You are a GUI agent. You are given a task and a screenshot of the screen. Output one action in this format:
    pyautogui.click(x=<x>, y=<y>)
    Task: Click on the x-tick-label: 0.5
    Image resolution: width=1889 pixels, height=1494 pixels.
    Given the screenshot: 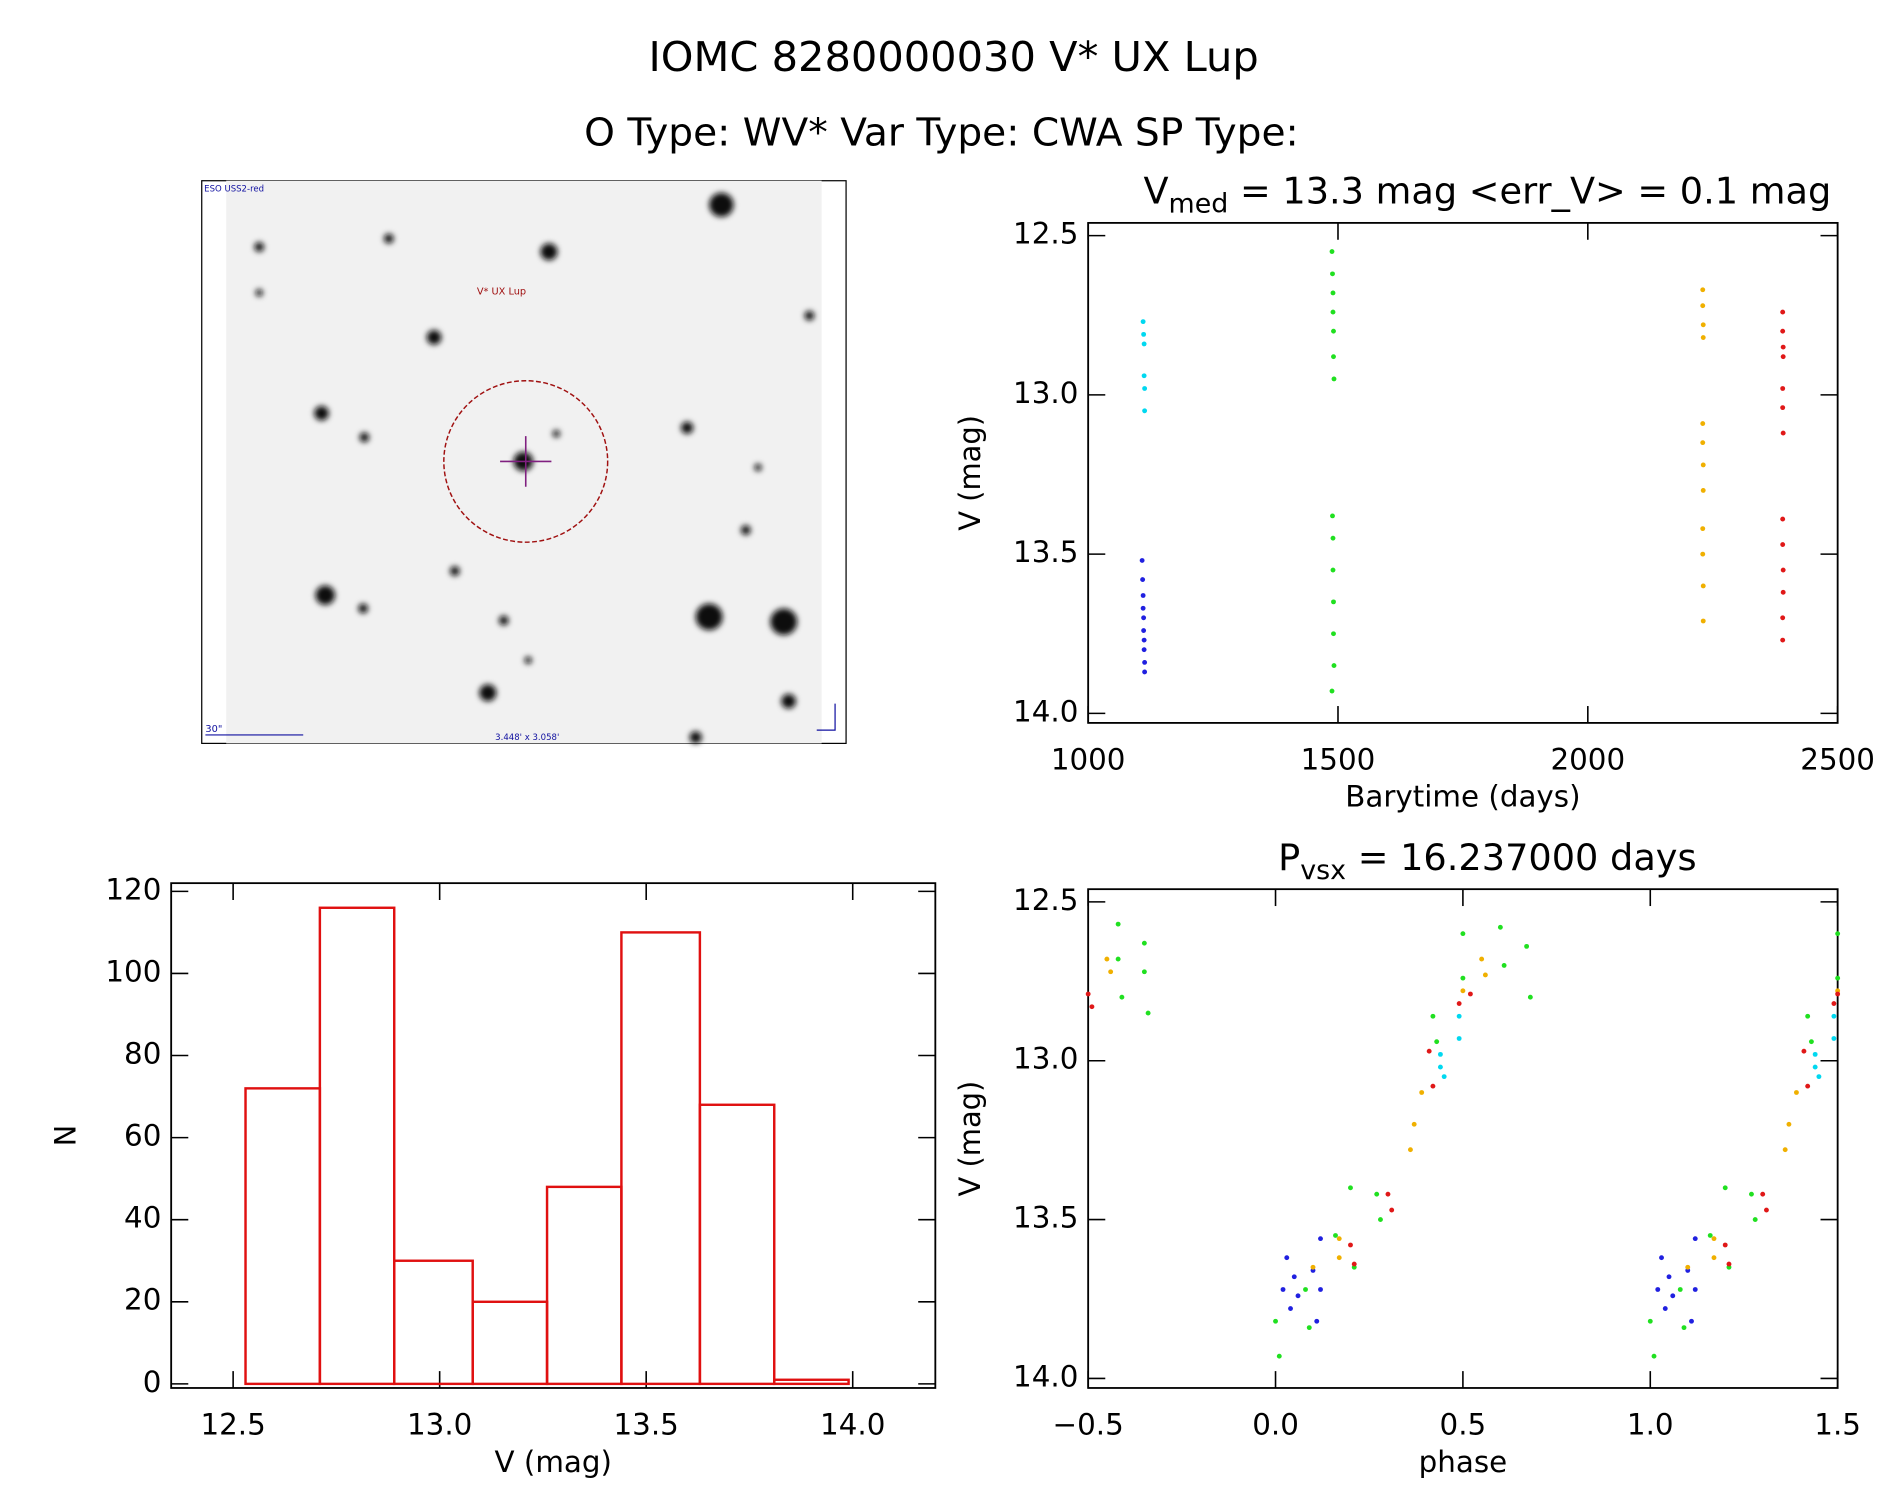 What is the action you would take?
    pyautogui.click(x=1463, y=1425)
    